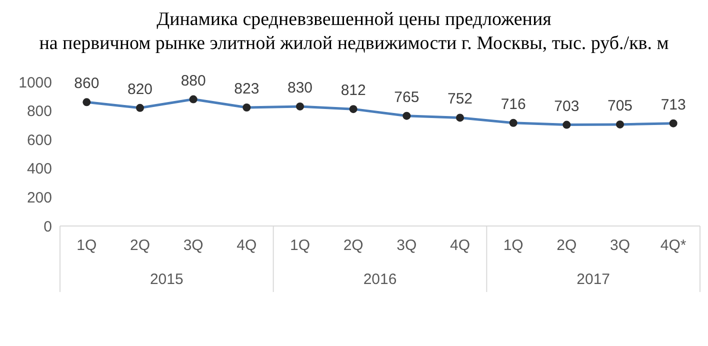 This screenshot has width=708, height=346. I want to click on text: 2015, so click(167, 279).